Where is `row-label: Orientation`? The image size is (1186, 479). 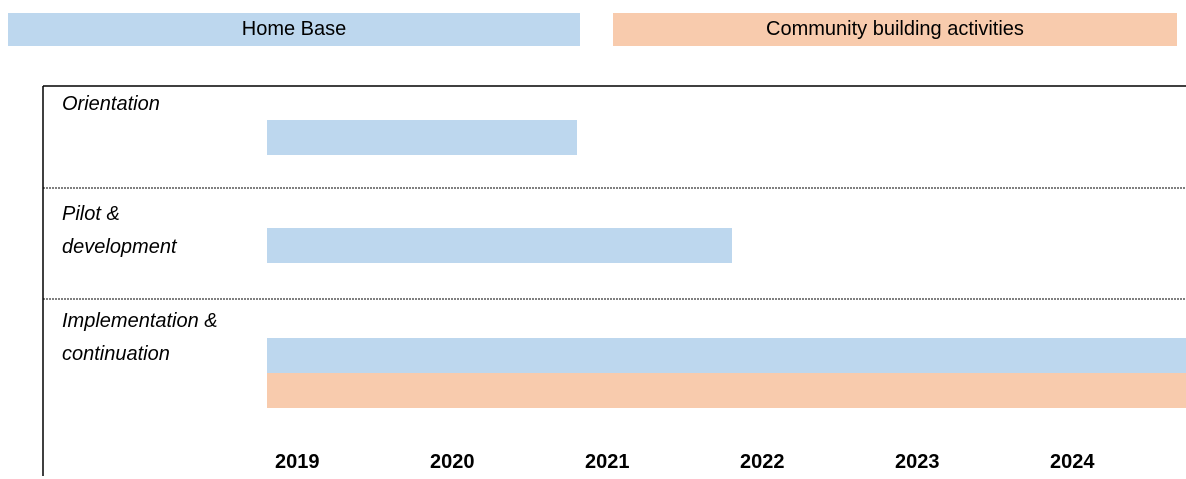
row-label: Orientation is located at coordinates (111, 104).